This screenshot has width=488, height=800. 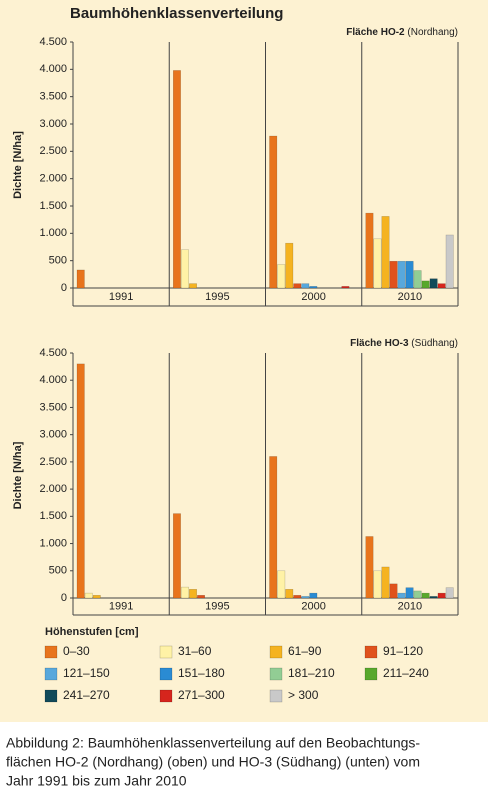 What do you see at coordinates (403, 651) in the screenshot?
I see `legend-label: 91–120` at bounding box center [403, 651].